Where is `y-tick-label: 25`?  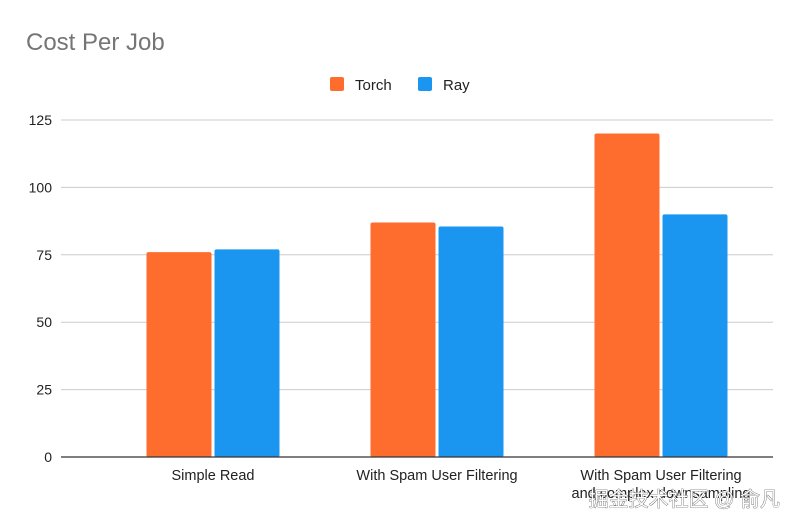
y-tick-label: 25 is located at coordinates (44, 390).